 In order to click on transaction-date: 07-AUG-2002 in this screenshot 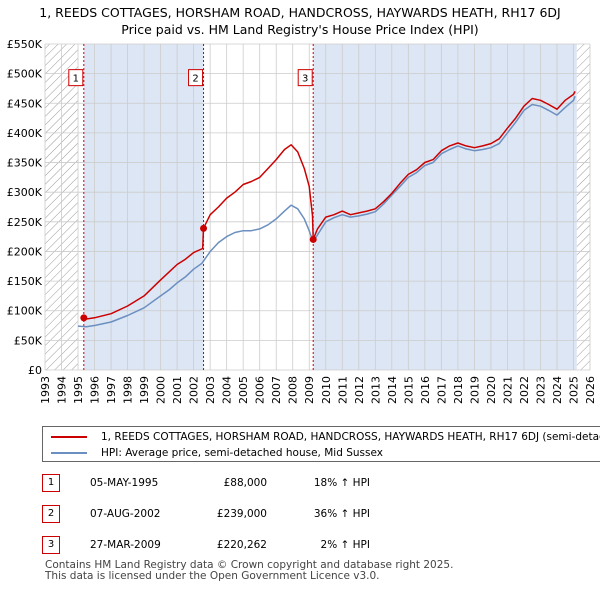, I will do `click(125, 514)`.